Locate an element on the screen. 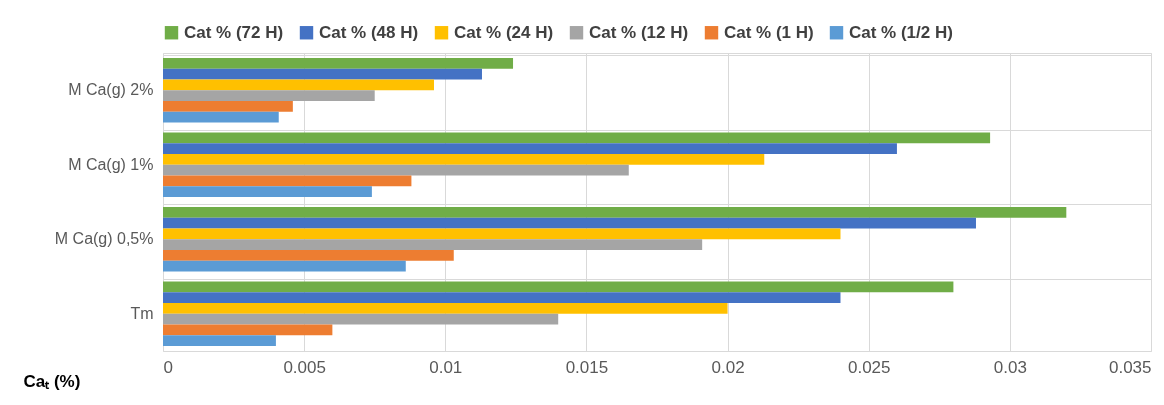  x-tick-label: 0.015 is located at coordinates (587, 367).